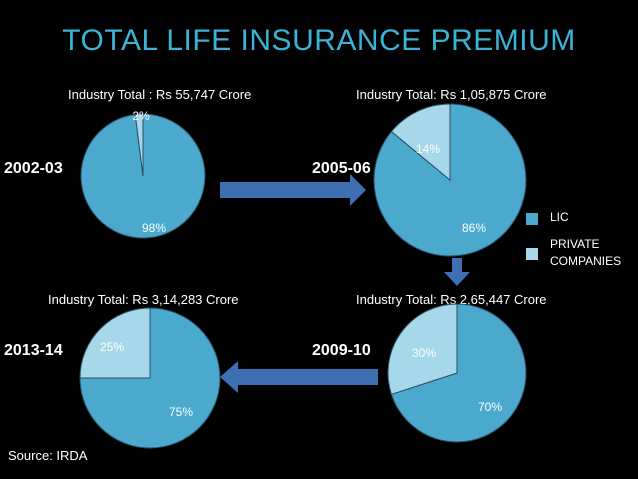  I want to click on year-label-2013-14: 2013-14, so click(33, 350).